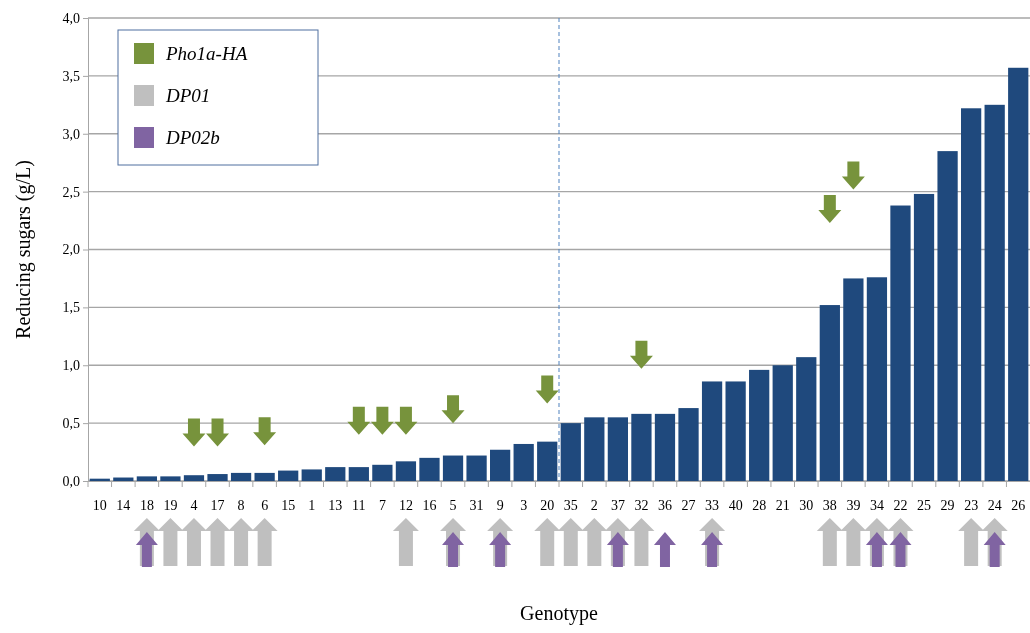  I want to click on x-tick-label: 17, so click(217, 506).